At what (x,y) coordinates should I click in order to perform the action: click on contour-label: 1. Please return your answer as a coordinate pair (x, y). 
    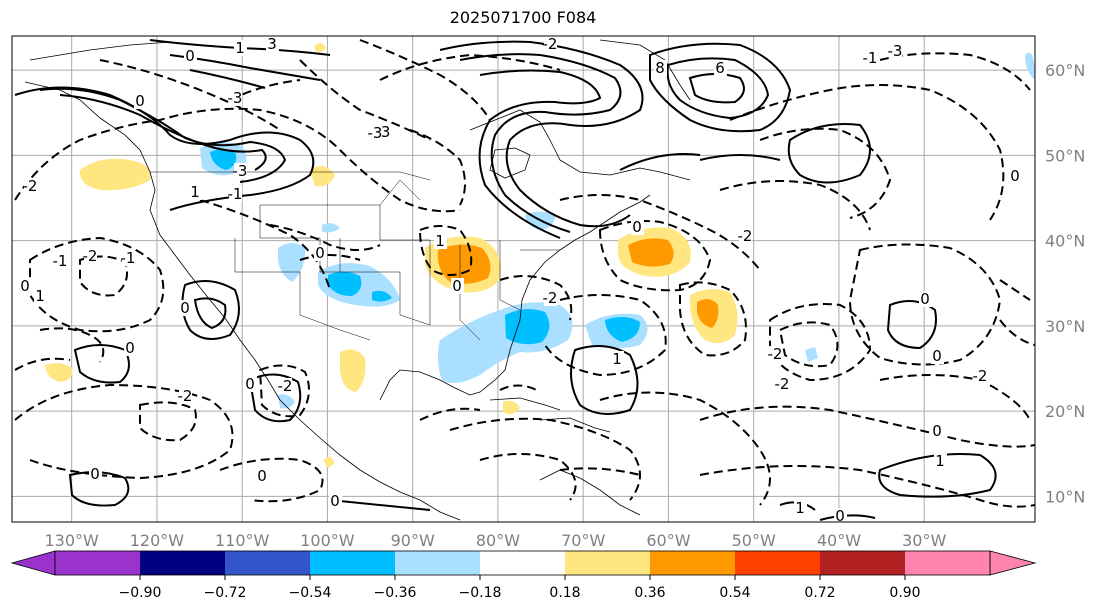
    Looking at the image, I should click on (195, 192).